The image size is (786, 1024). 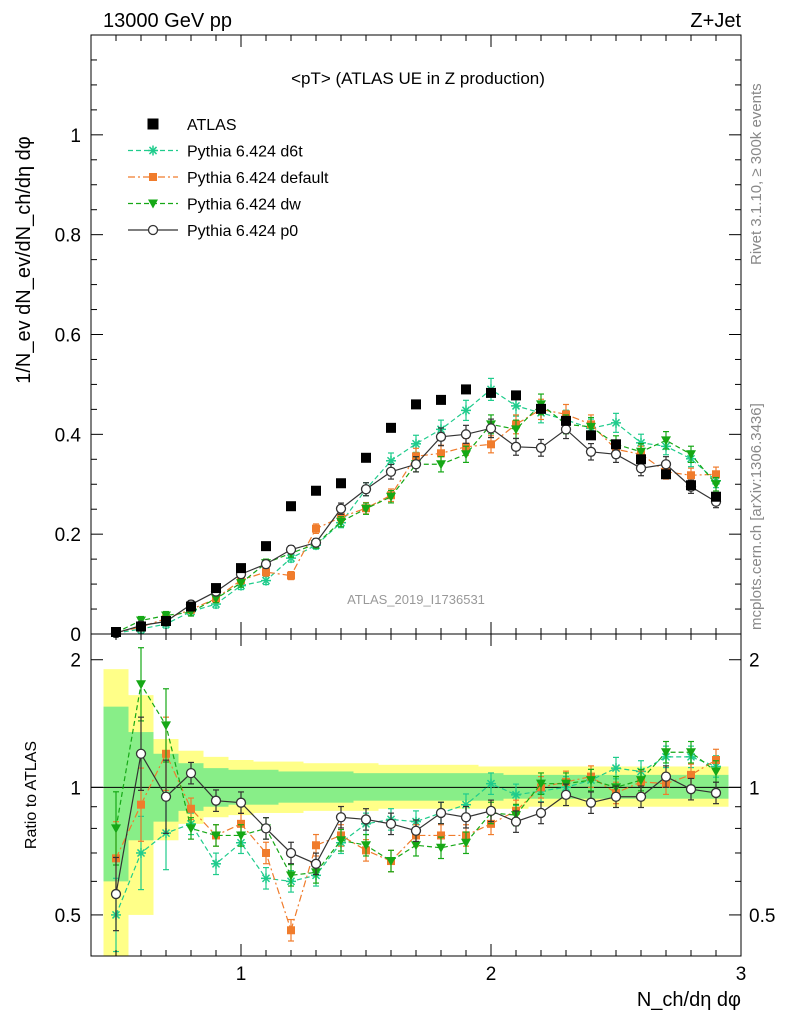 I want to click on legend-entry: Pythia 6.424 default, so click(x=228, y=178).